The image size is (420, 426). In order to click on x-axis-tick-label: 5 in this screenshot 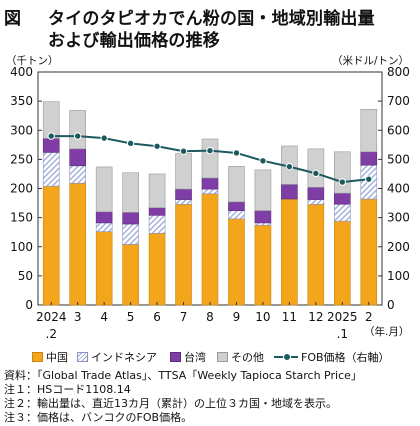, I will do `click(131, 317)`.